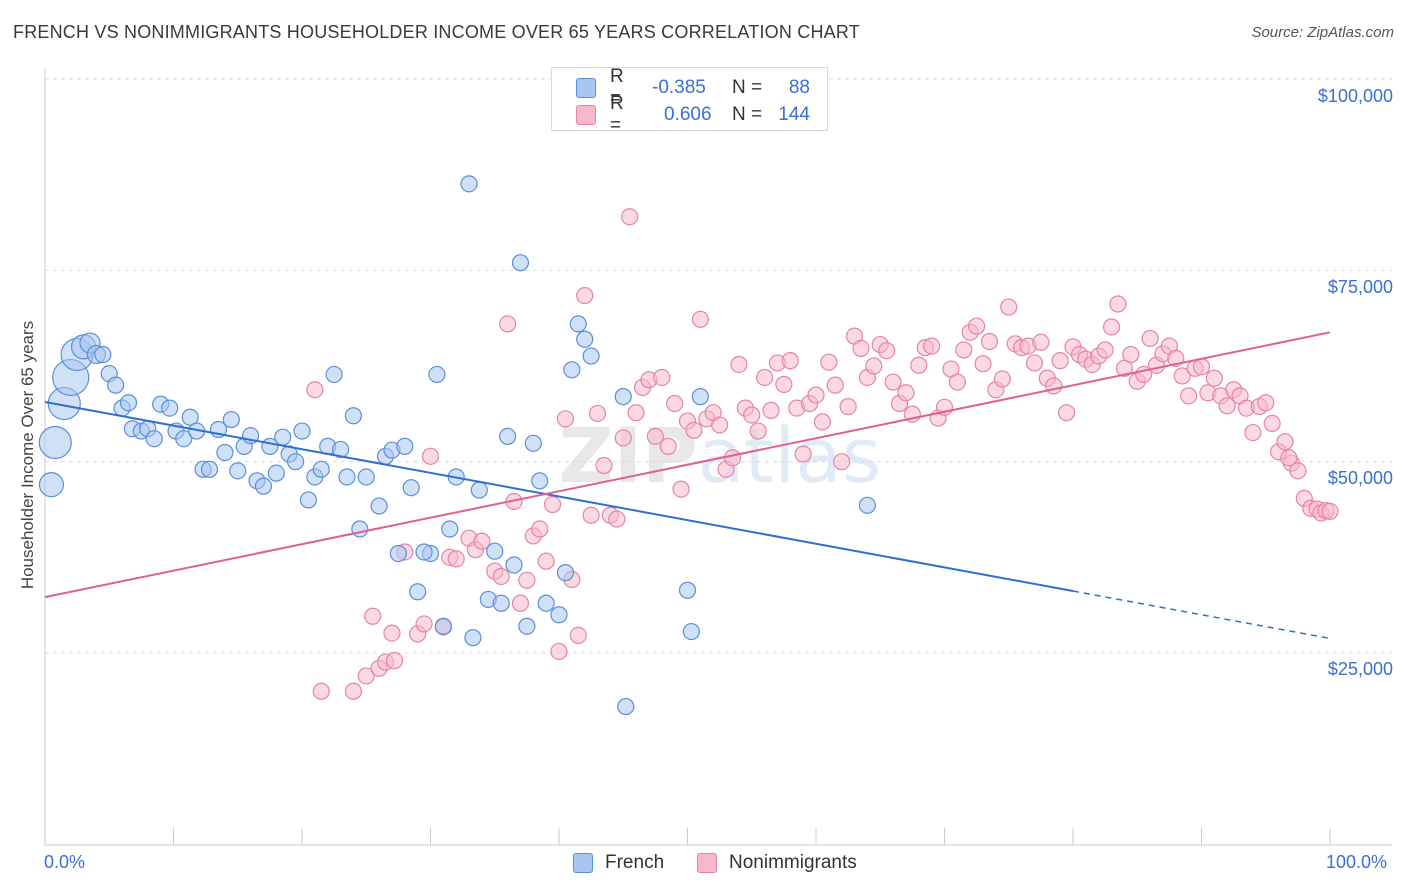 This screenshot has height=892, width=1406. I want to click on french-legend-swatch, so click(583, 863).